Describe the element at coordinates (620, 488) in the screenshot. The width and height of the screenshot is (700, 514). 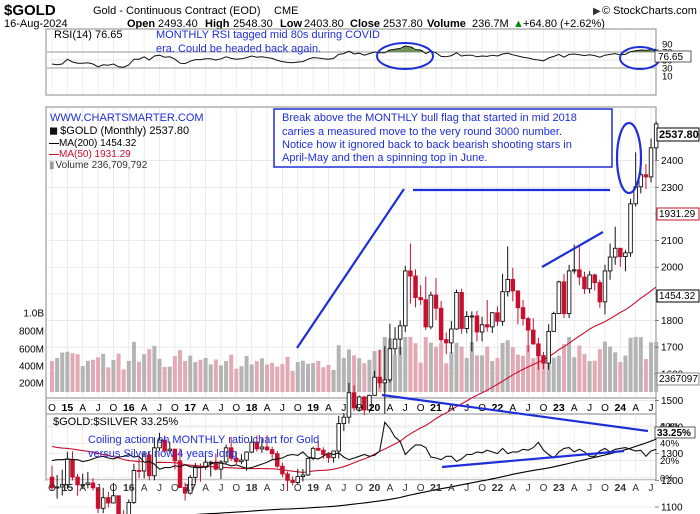
I see `x-axis-label-bottom: 24` at that location.